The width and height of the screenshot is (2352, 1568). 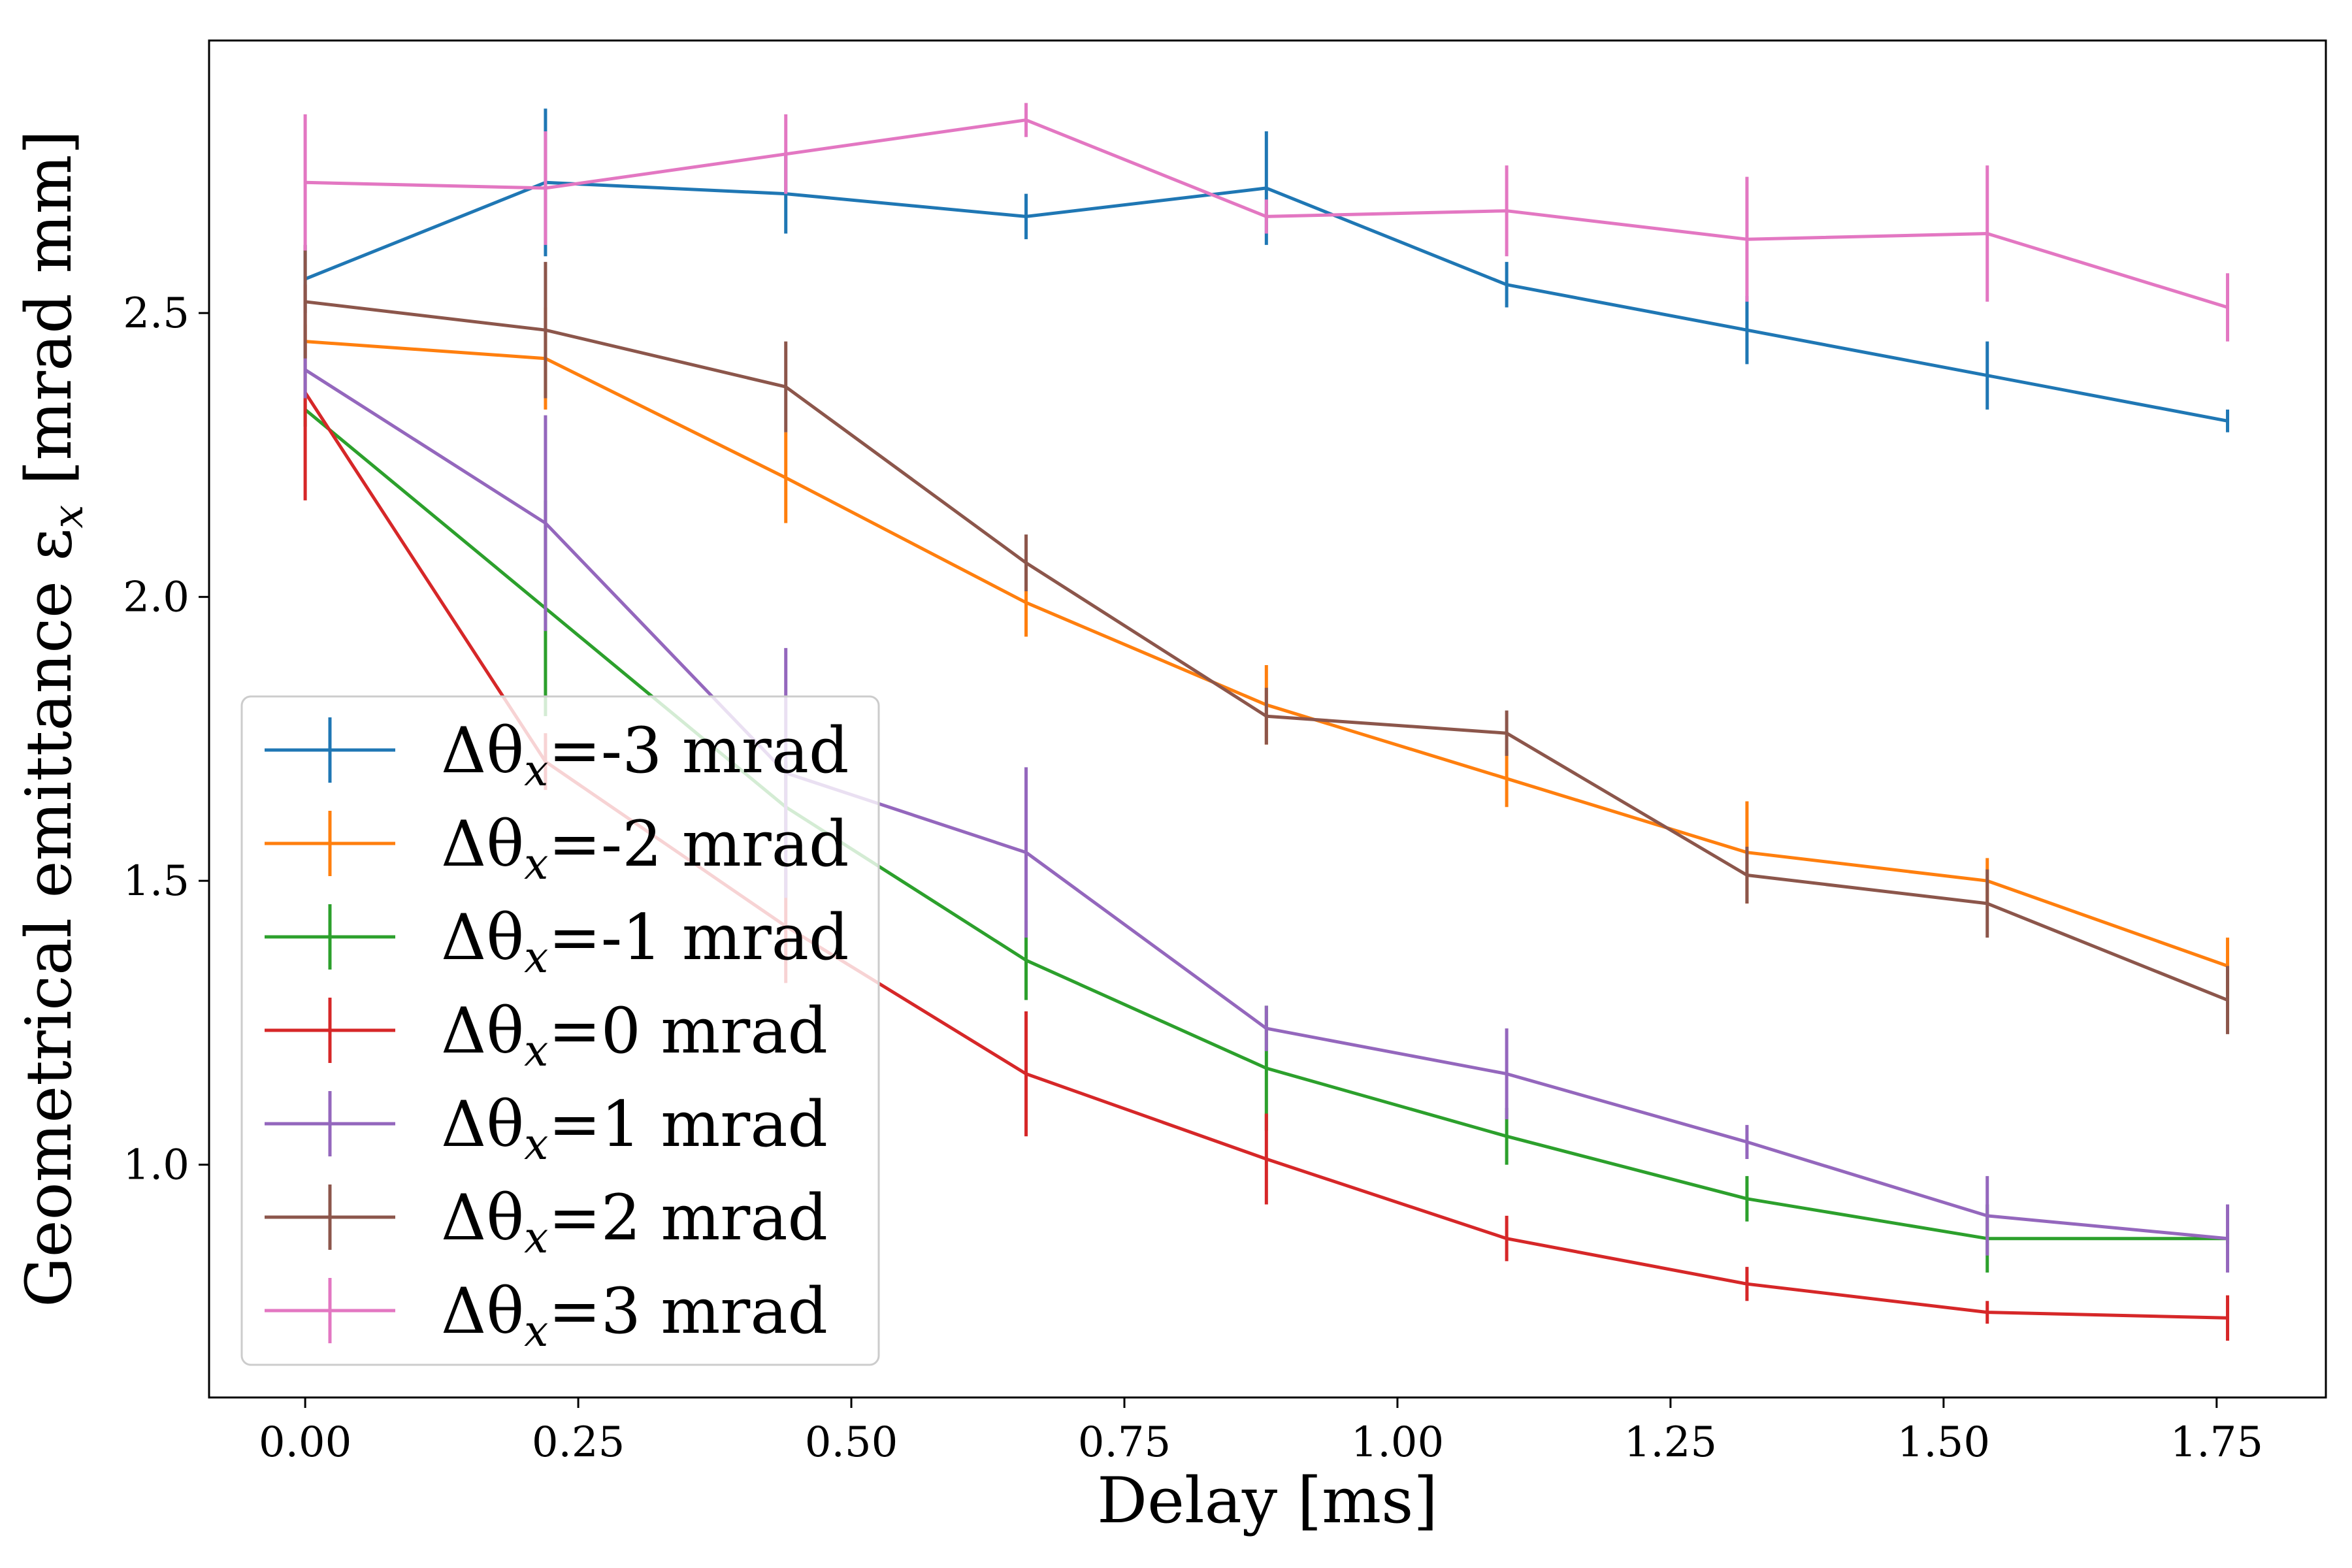 I want to click on legend-label: Δθx=3 mrad, so click(x=634, y=1315).